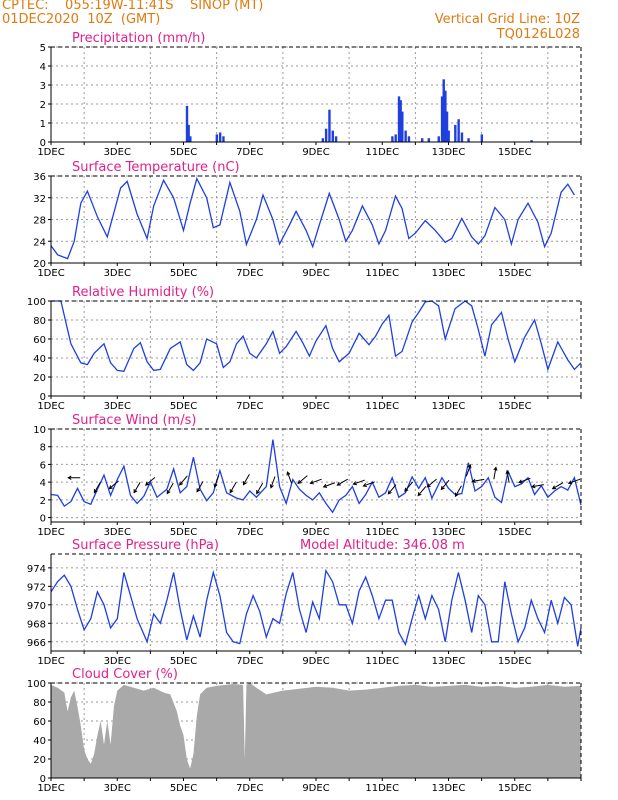 The image size is (618, 800). What do you see at coordinates (43, 86) in the screenshot?
I see `y-tick-label: 3` at bounding box center [43, 86].